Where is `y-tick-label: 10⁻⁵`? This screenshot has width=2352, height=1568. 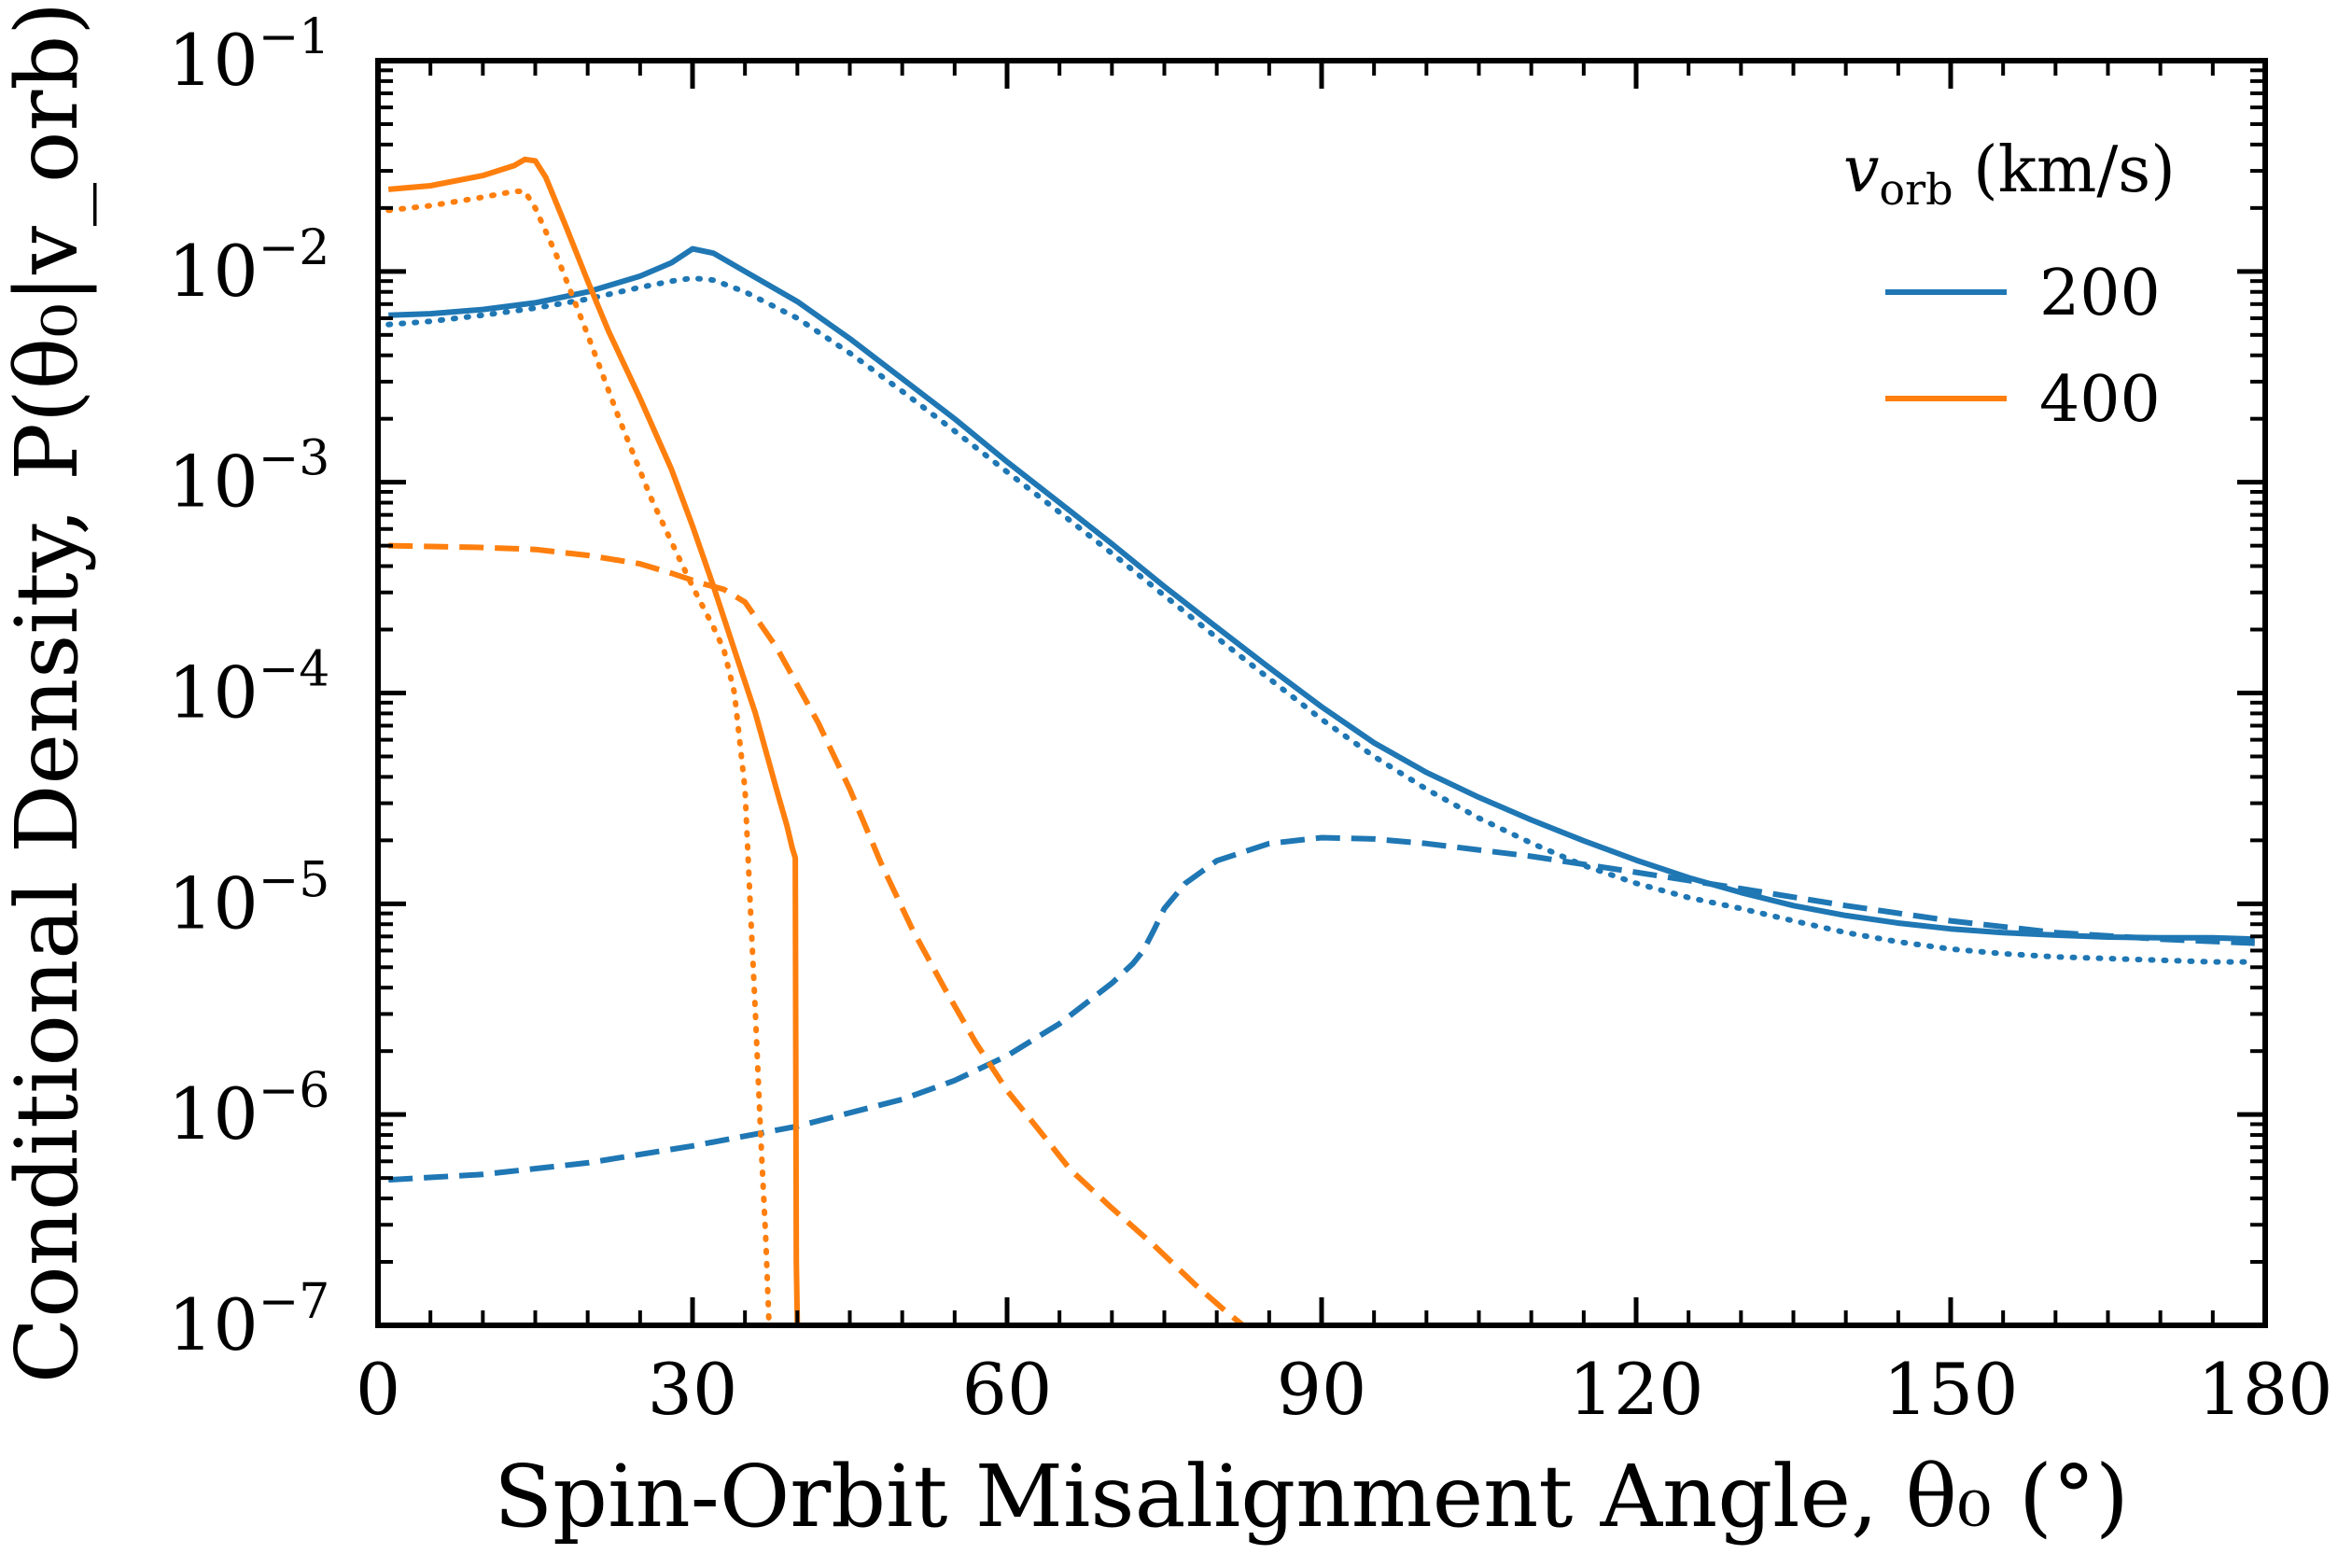
y-tick-label: 10⁻⁵ is located at coordinates (248, 898).